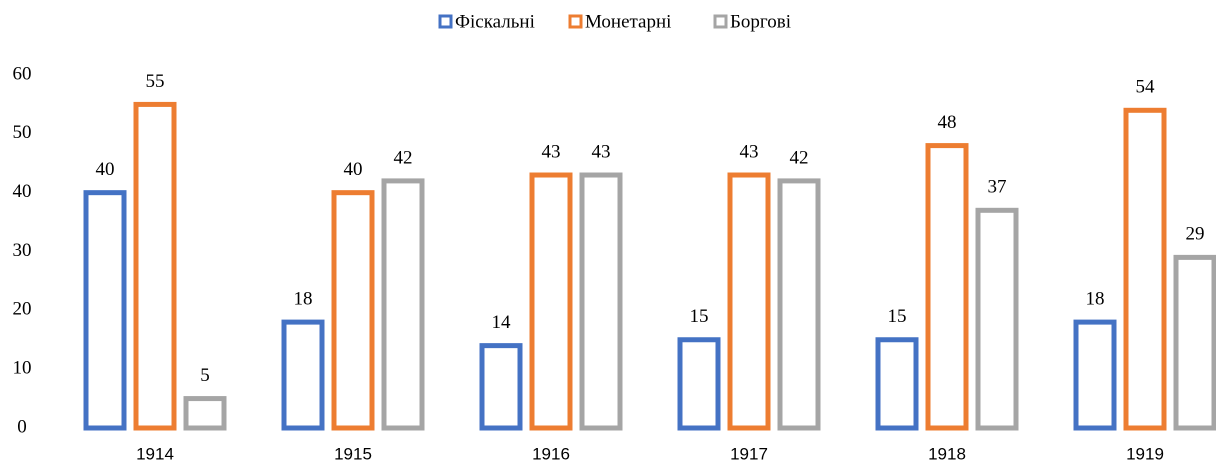 The width and height of the screenshot is (1216, 468). Describe the element at coordinates (205, 375) in the screenshot. I see `data-label: 5` at that location.